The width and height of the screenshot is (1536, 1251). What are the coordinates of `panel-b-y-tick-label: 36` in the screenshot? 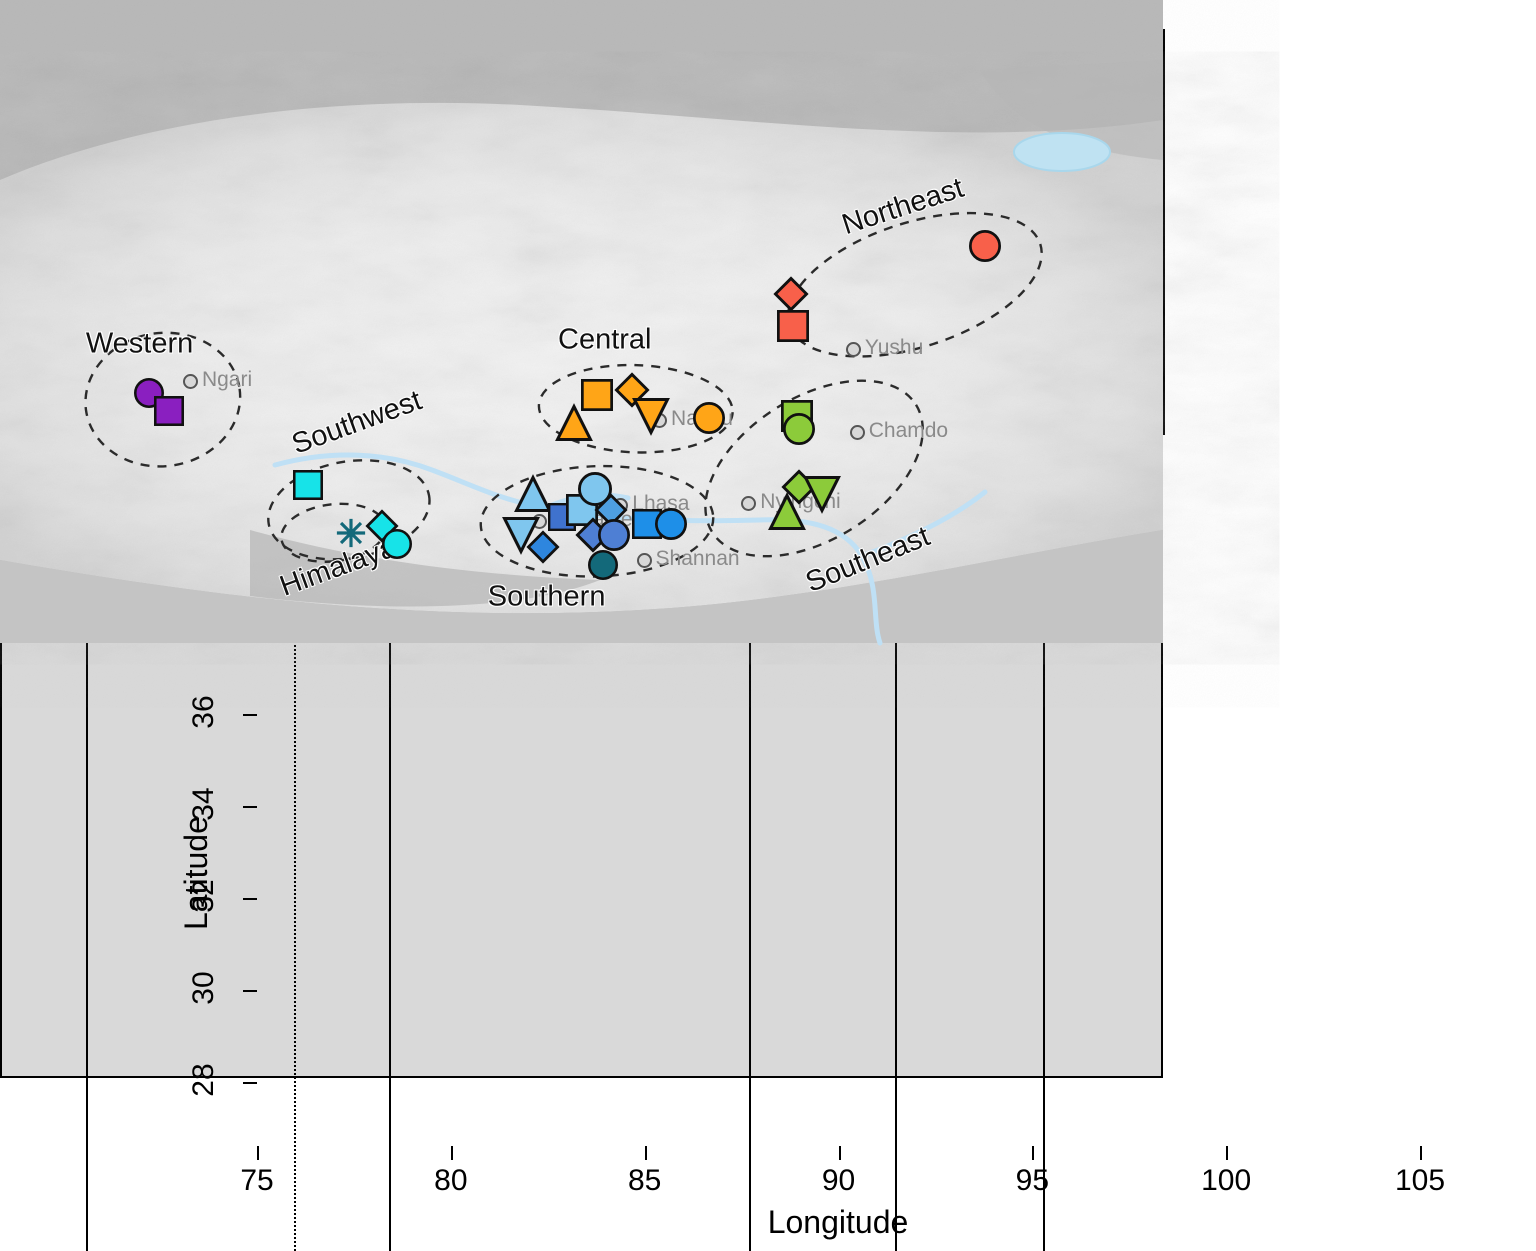 It's located at (203, 712).